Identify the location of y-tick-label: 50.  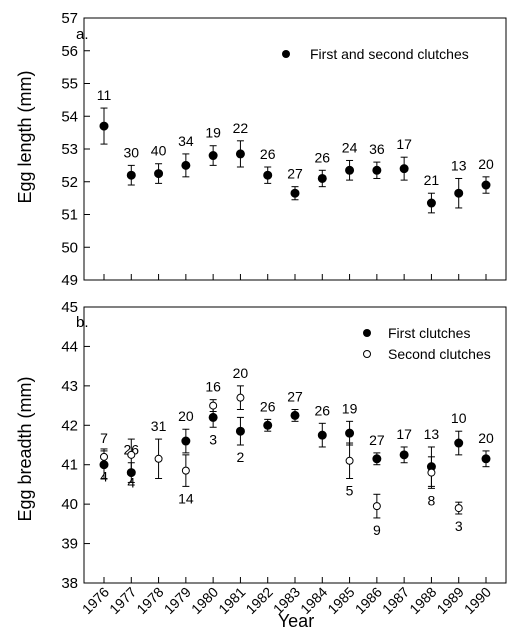
(69, 247).